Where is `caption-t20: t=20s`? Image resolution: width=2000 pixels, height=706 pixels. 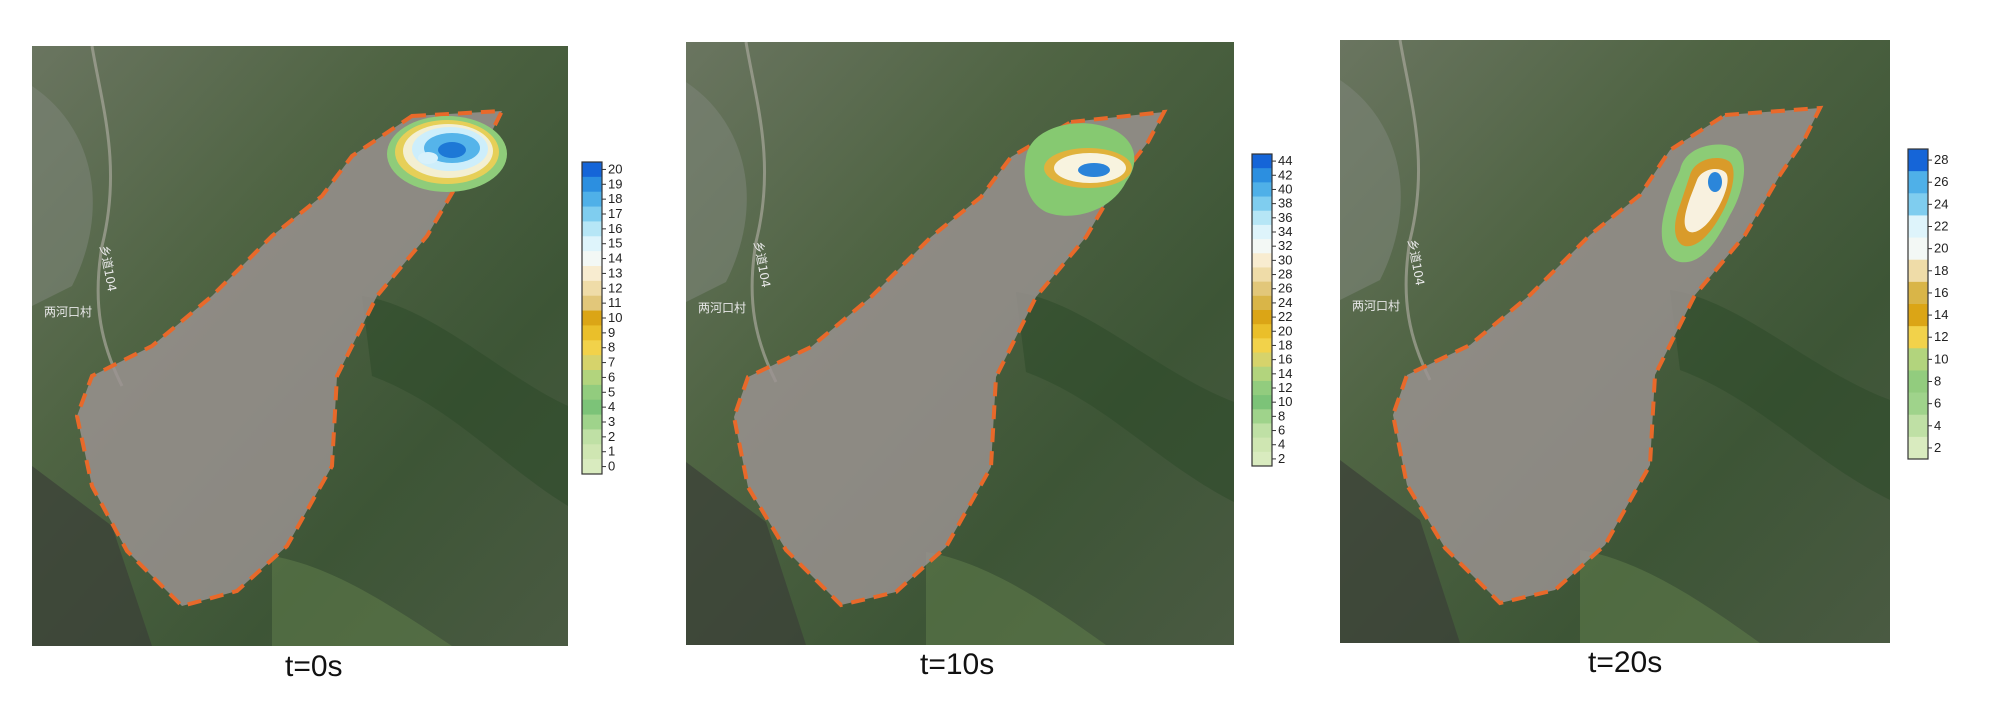
caption-t20: t=20s is located at coordinates (1625, 662).